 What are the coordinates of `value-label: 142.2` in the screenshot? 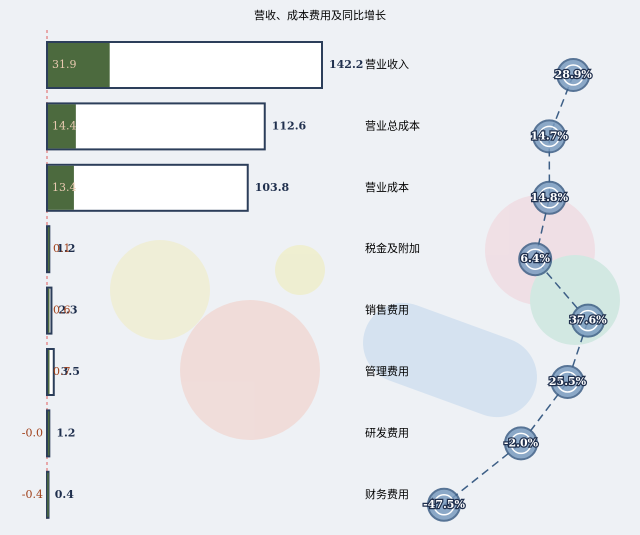 It's located at (346, 64).